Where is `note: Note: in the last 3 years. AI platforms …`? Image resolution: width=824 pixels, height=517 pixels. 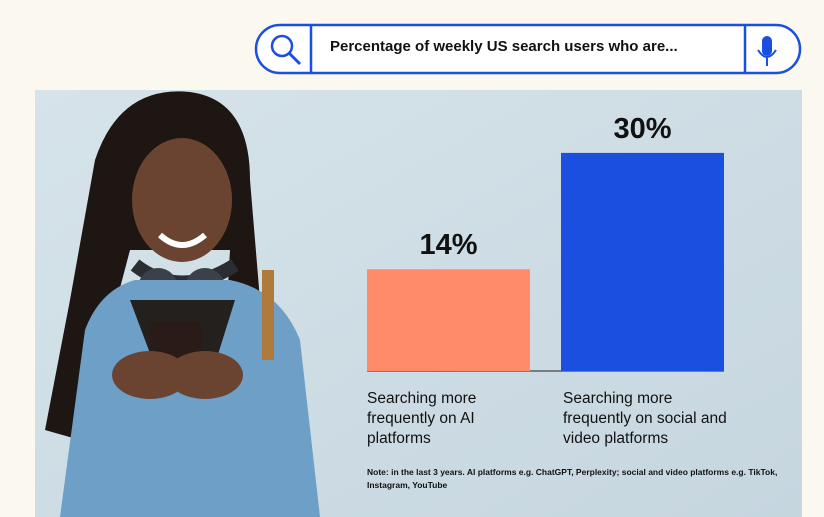 note: Note: in the last 3 years. AI platforms … is located at coordinates (572, 478).